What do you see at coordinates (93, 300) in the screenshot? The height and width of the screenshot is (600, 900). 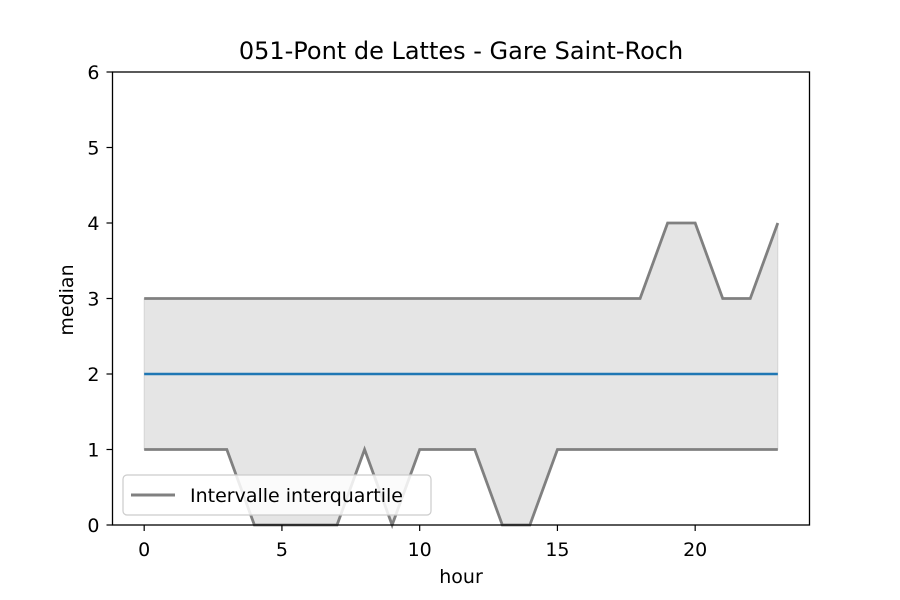 I see `y-tick-label: 3` at bounding box center [93, 300].